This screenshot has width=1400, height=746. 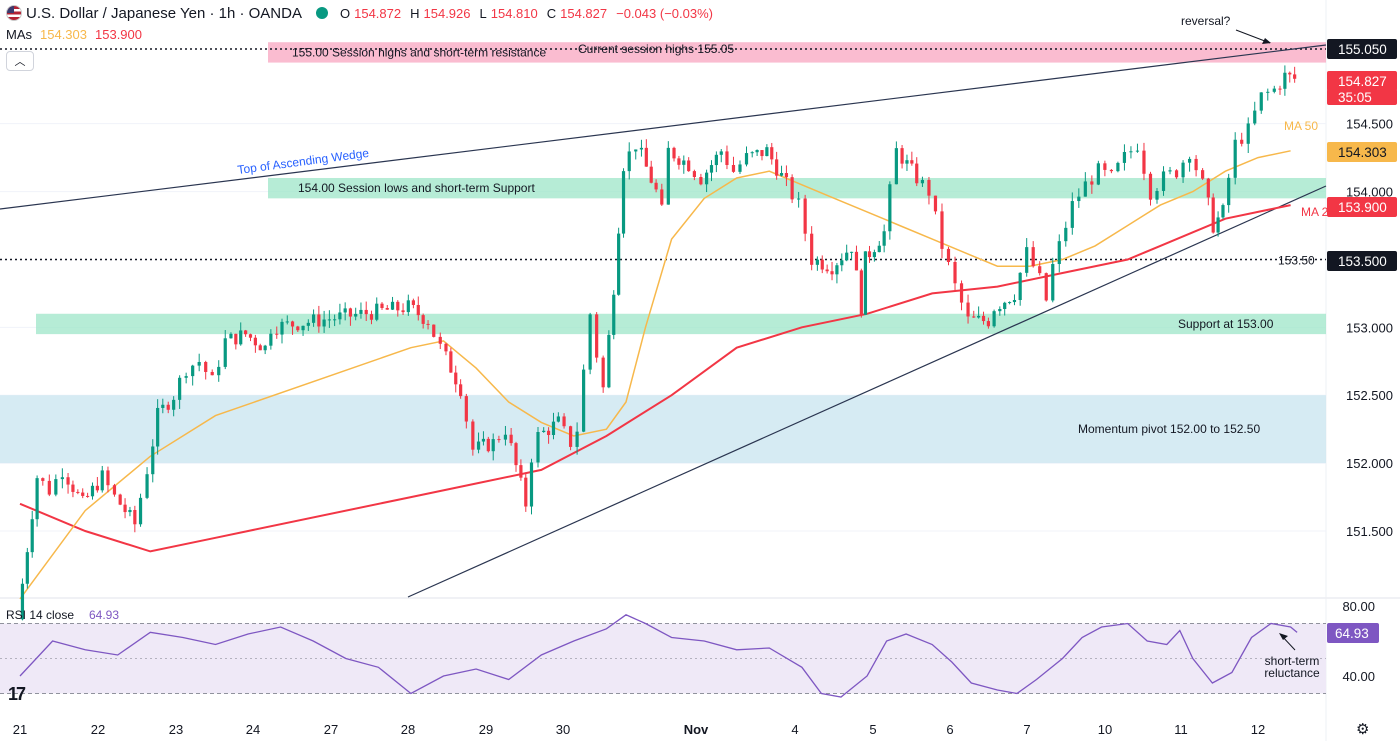 I want to click on price-tag-text: 155.050, so click(x=1362, y=49).